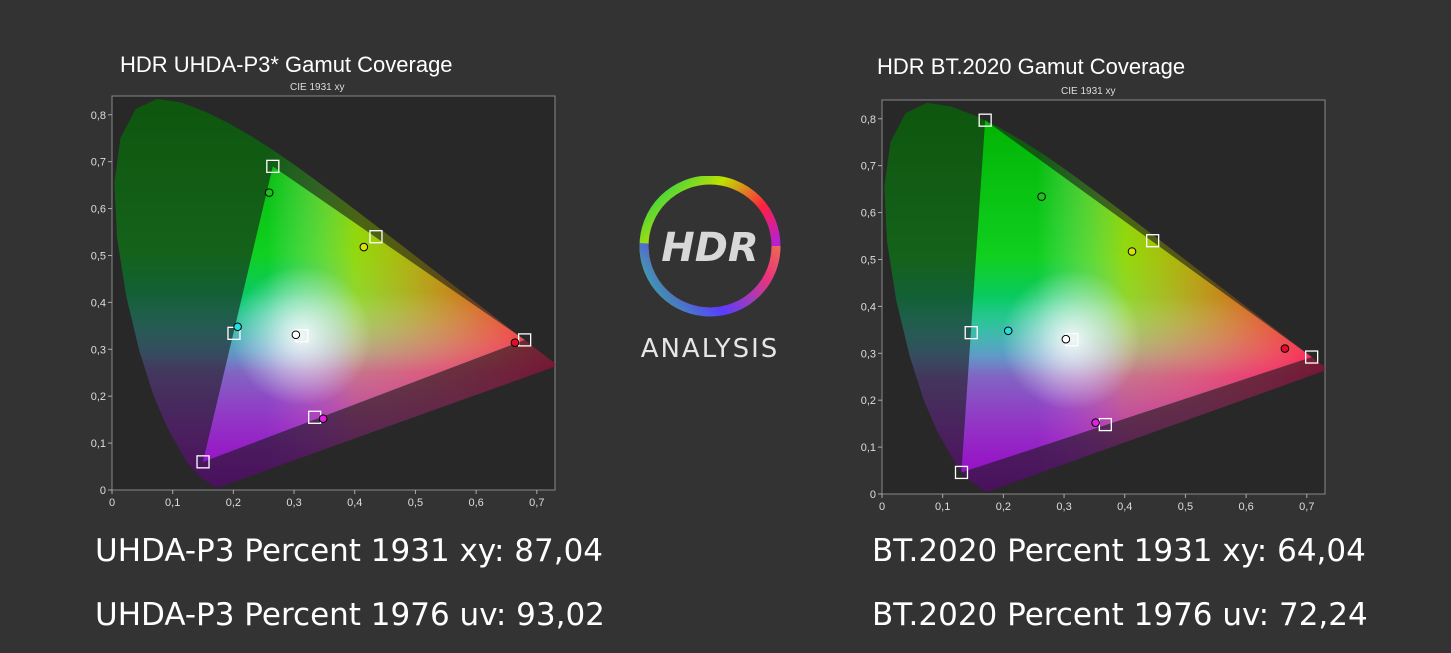 The width and height of the screenshot is (1451, 653). I want to click on logo-hdr-text: HDR, so click(710, 248).